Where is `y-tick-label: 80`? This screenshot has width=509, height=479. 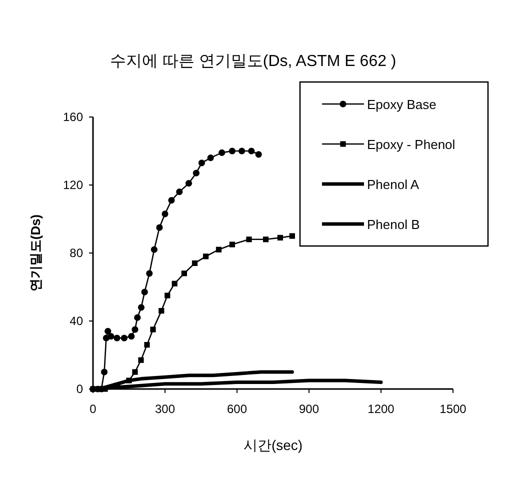
y-tick-label: 80 is located at coordinates (77, 253).